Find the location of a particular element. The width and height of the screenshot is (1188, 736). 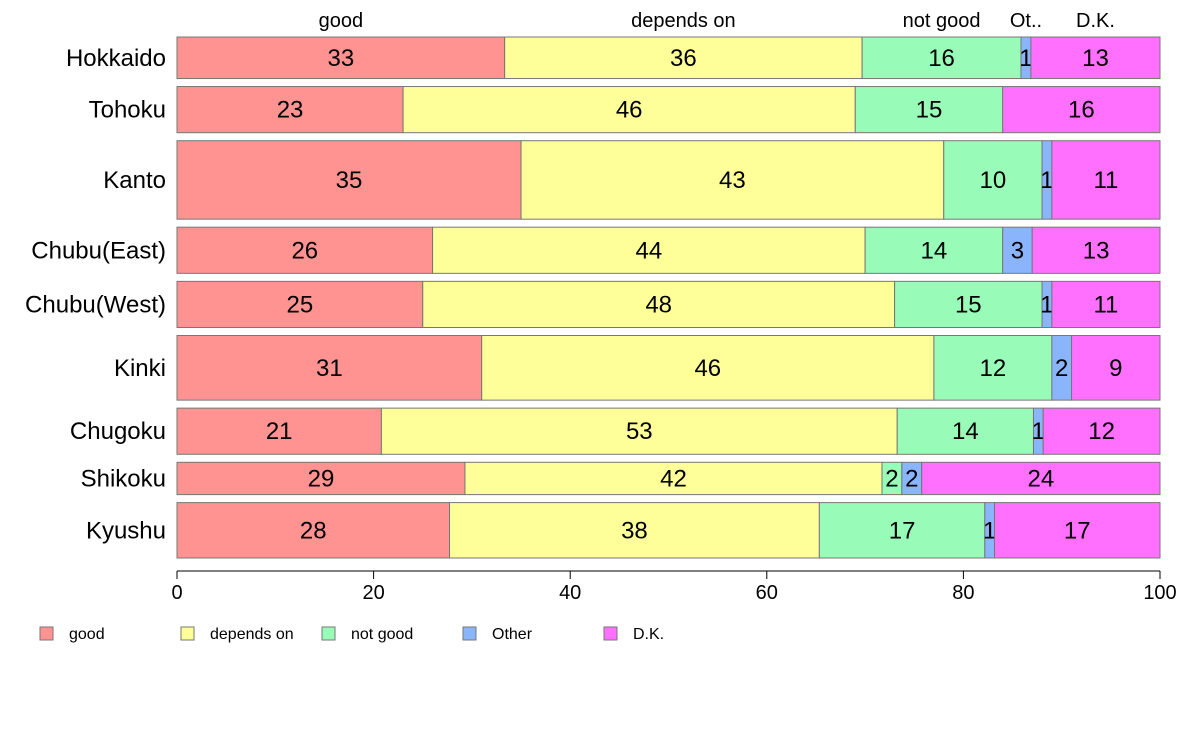

x-tick-label: 60 is located at coordinates (767, 593).